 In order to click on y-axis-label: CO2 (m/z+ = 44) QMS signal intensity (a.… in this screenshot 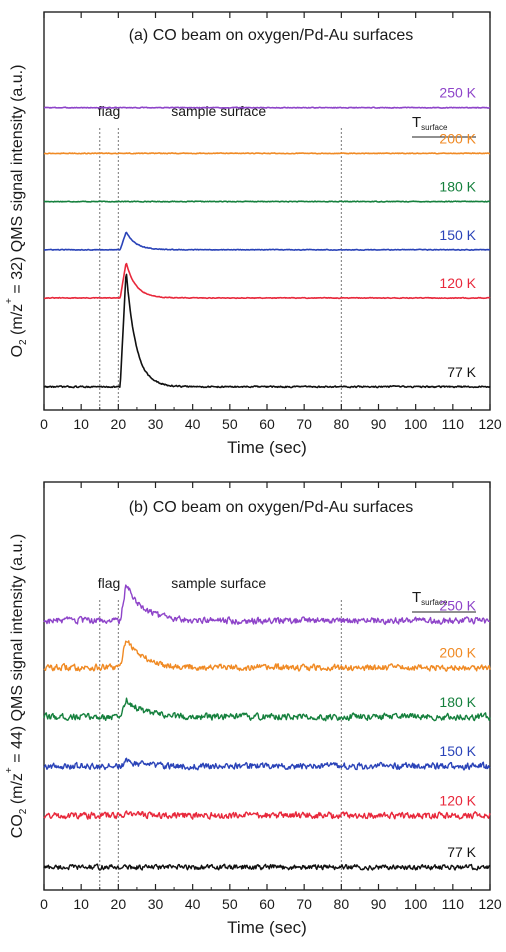, I will do `click(16, 686)`.